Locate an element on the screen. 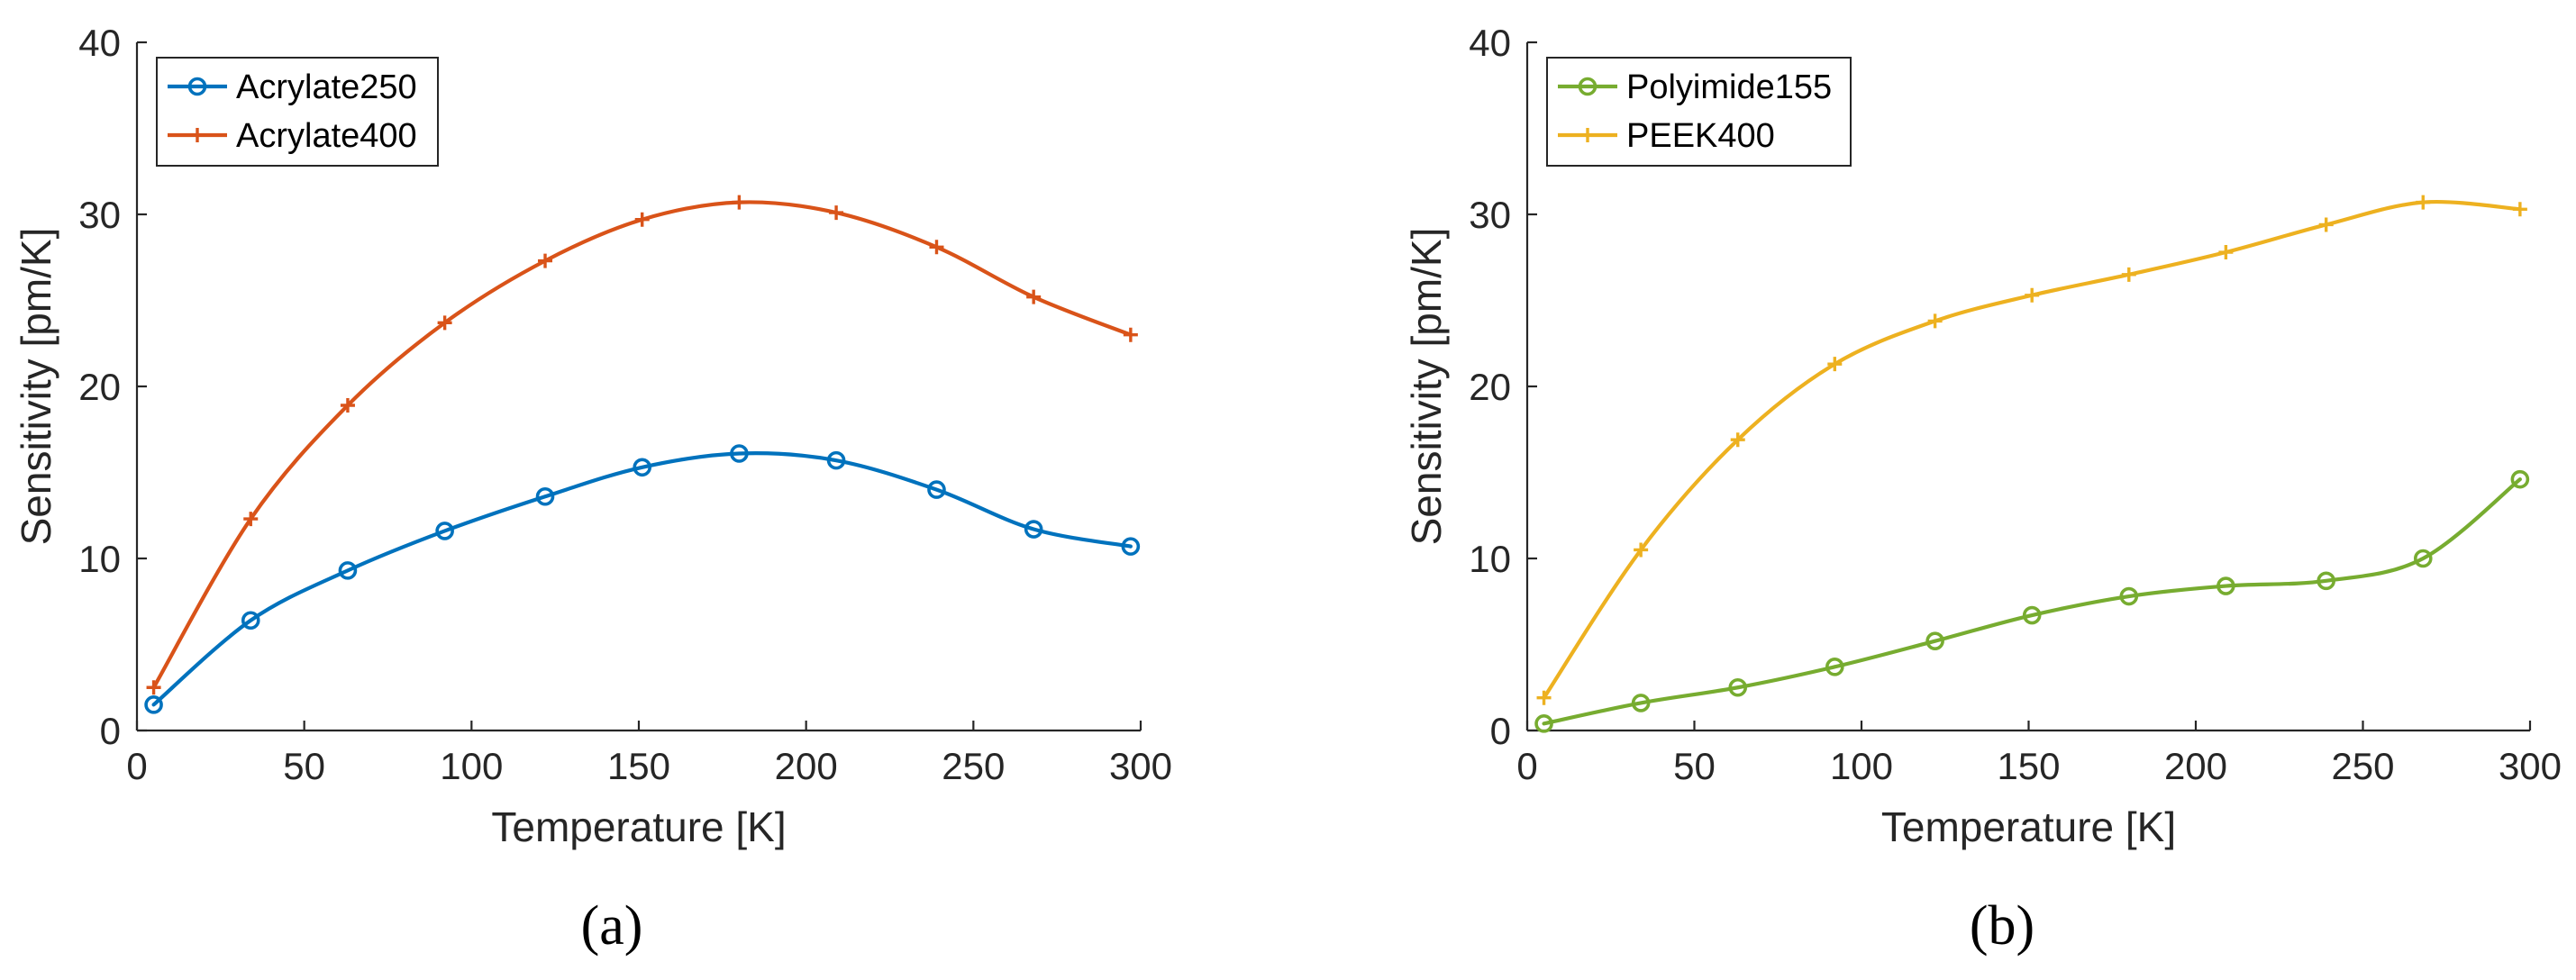 The width and height of the screenshot is (2576, 980). legend-label-Acrylate250: Acrylate250 is located at coordinates (326, 87).